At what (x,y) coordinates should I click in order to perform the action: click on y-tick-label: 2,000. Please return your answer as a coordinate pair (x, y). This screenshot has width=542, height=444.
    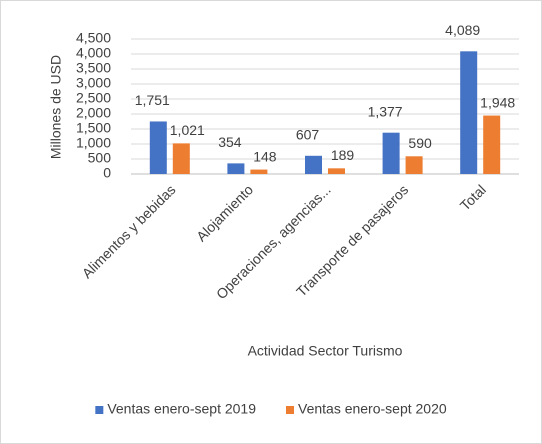
    Looking at the image, I should click on (93, 113).